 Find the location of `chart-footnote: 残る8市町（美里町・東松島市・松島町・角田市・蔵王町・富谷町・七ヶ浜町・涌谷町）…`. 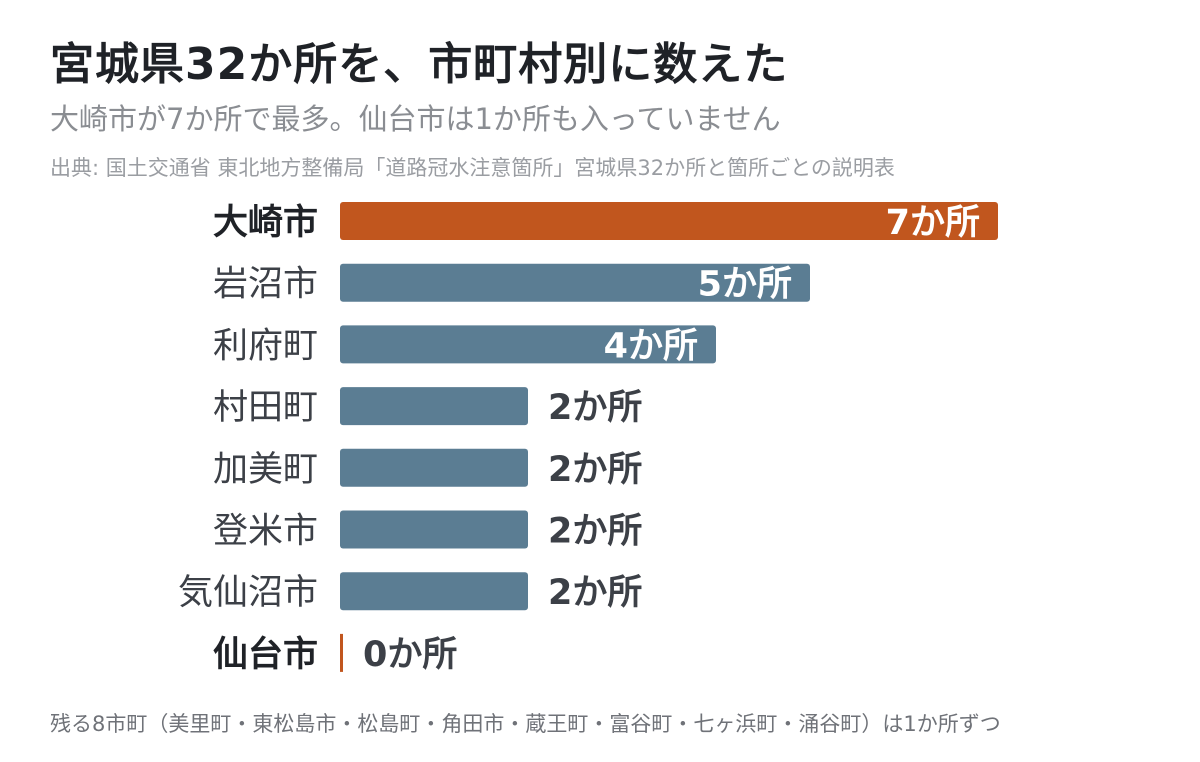

chart-footnote: 残る8市町（美里町・東松島市・松島町・角田市・蔵王町・富谷町・七ヶ浜町・涌谷町）… is located at coordinates (525, 724).